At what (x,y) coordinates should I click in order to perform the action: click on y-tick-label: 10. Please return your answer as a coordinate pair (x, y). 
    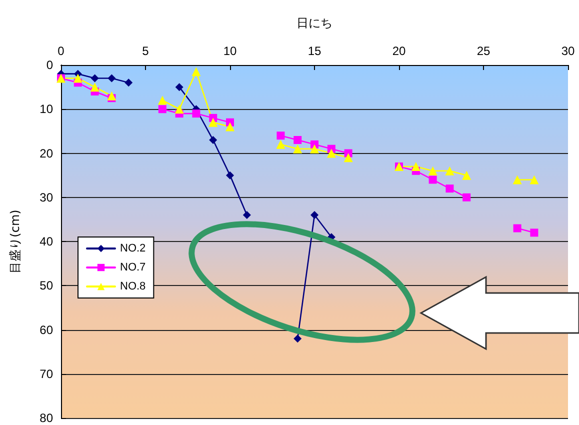
    Looking at the image, I should click on (47, 109).